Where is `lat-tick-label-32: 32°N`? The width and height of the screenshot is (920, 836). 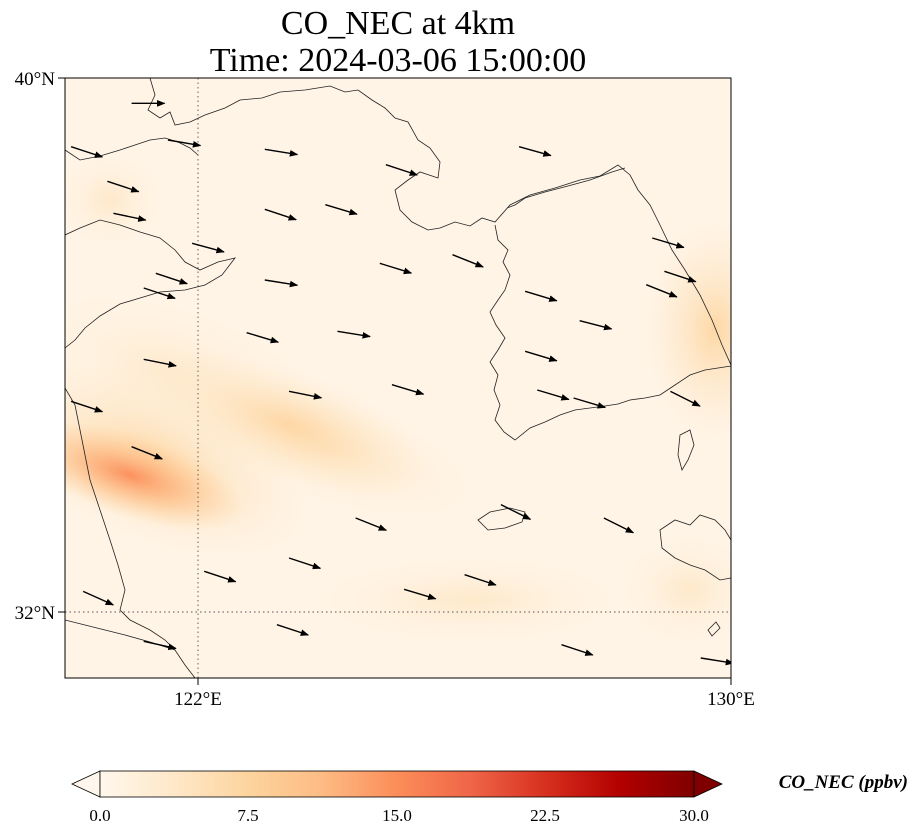 lat-tick-label-32: 32°N is located at coordinates (35, 613).